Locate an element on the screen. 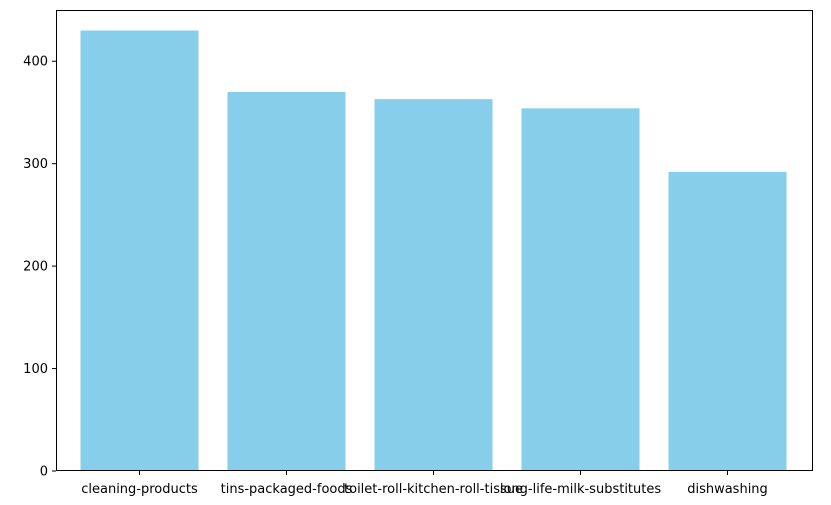 The height and width of the screenshot is (505, 831). y-axis: 0 100 200 300 400 is located at coordinates (39, 267).